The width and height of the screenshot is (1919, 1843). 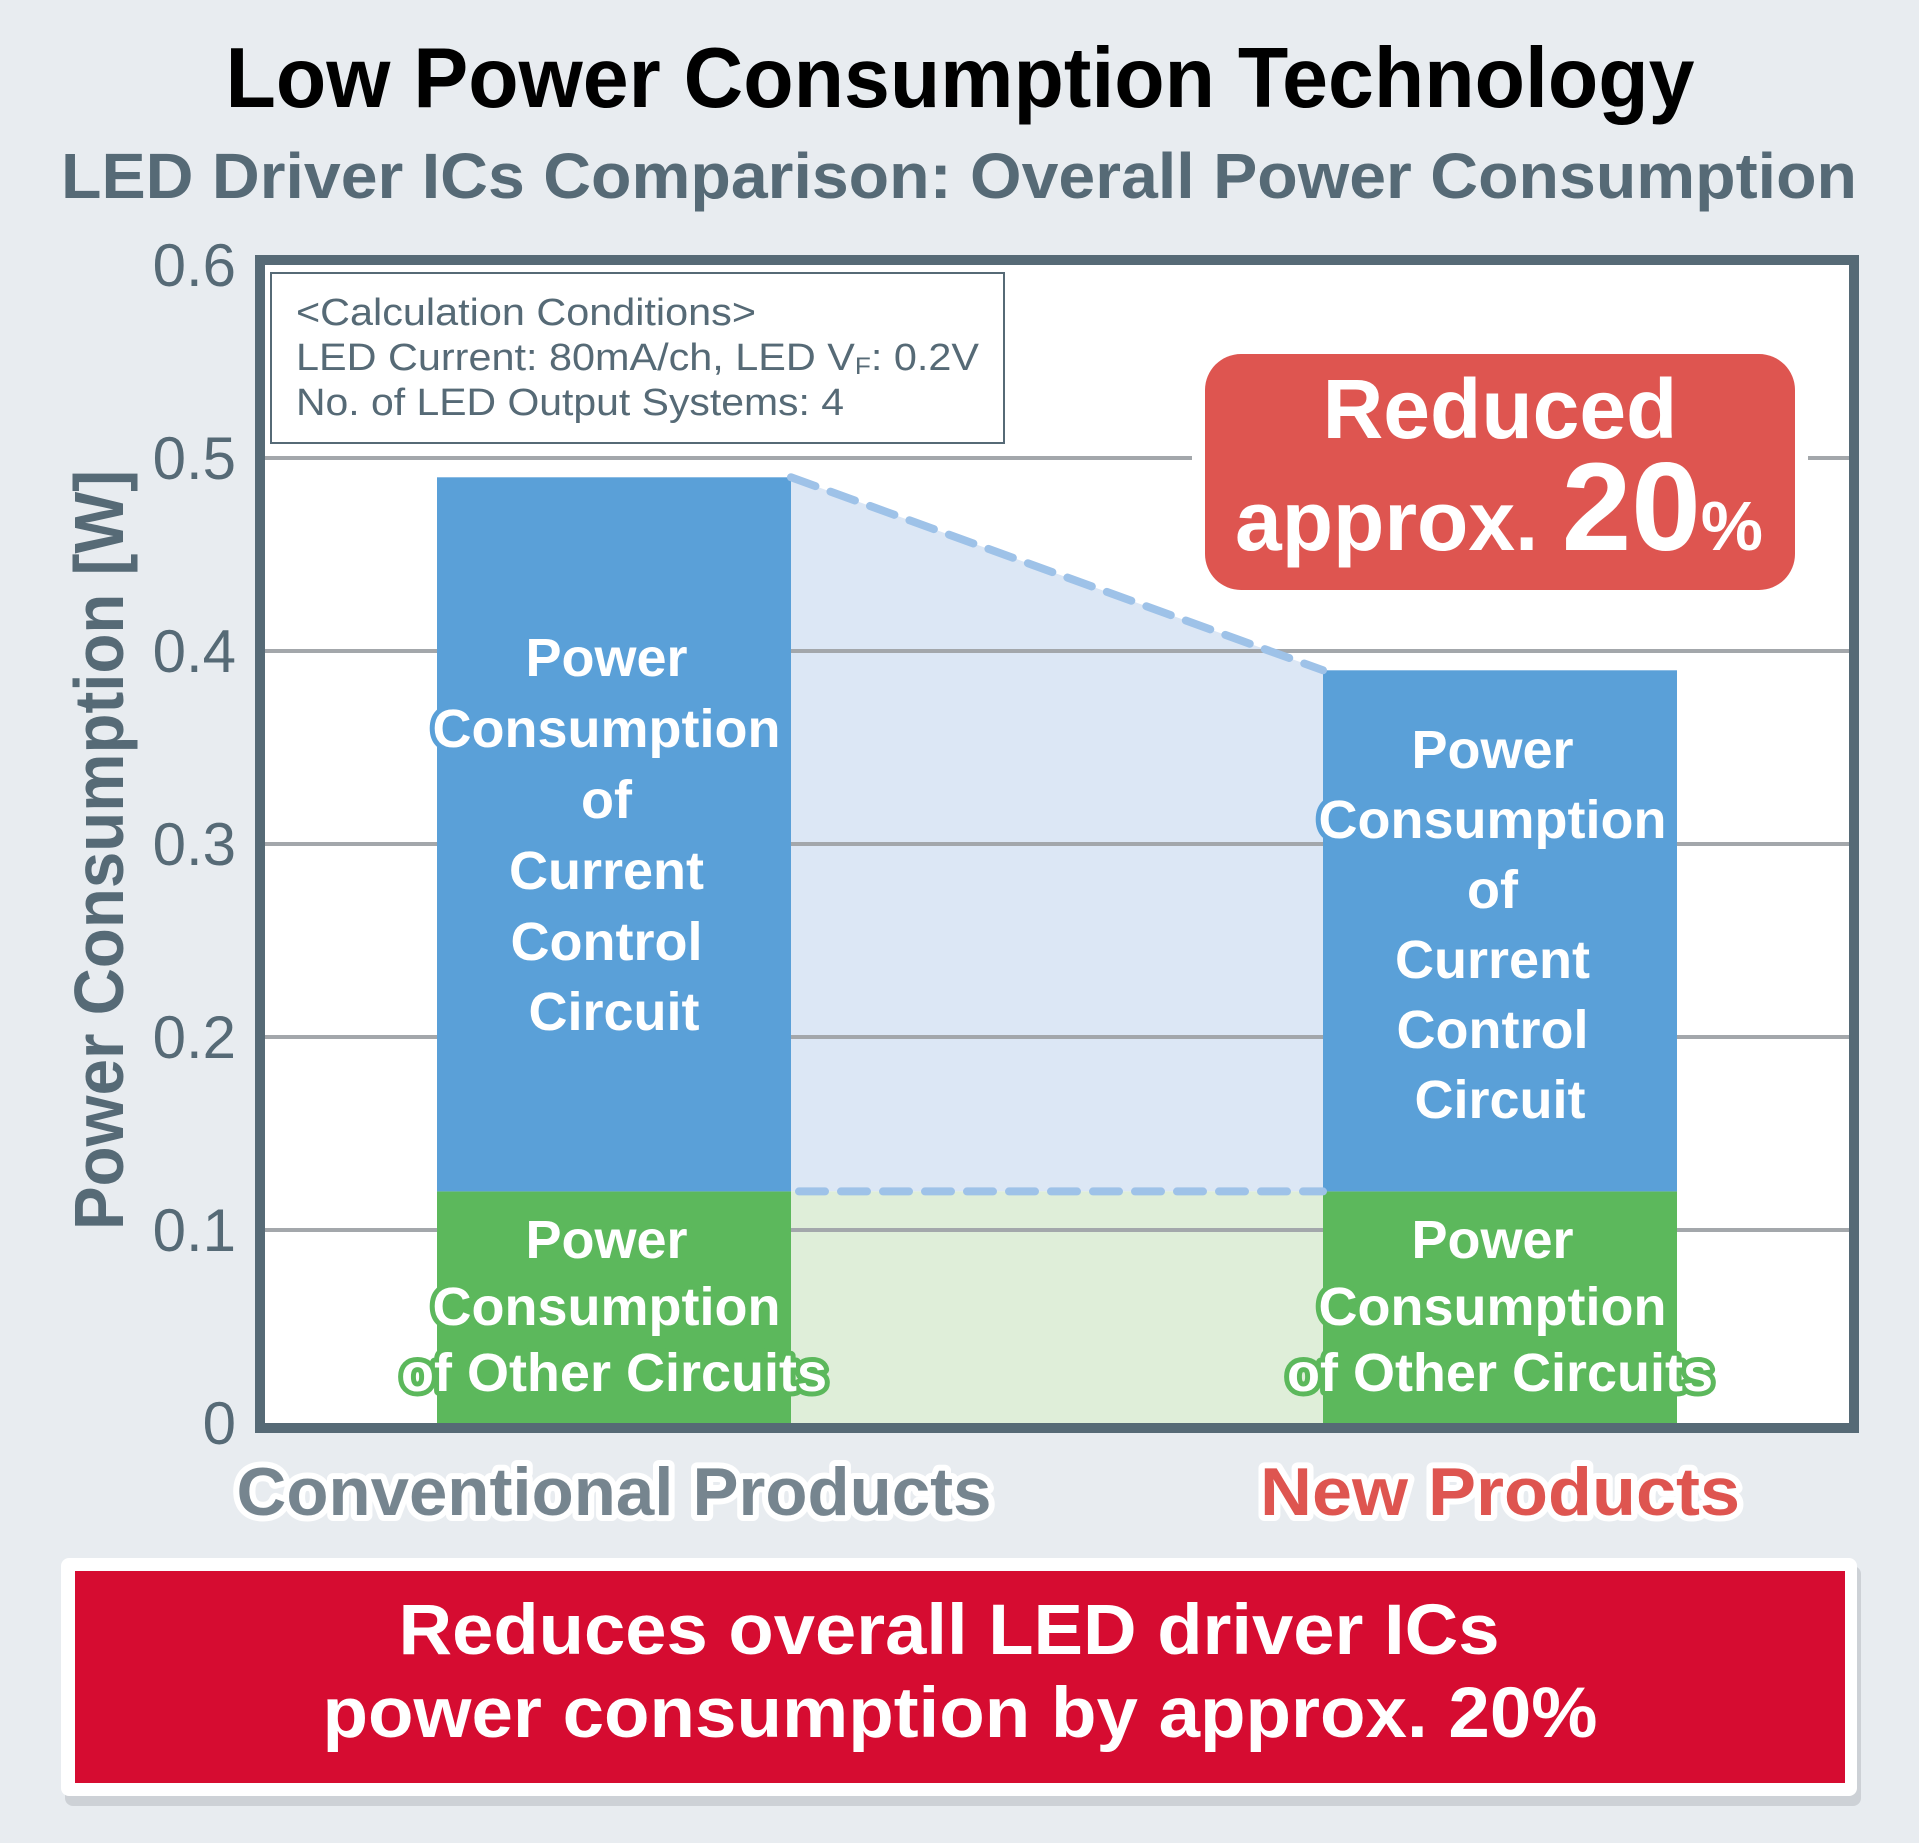 What do you see at coordinates (194, 1230) in the screenshot?
I see `y-tick-label: 0.1` at bounding box center [194, 1230].